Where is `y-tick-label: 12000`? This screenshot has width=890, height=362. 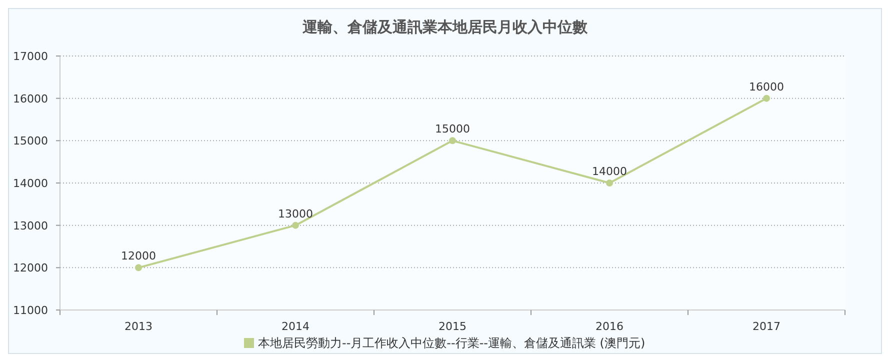 y-tick-label: 12000 is located at coordinates (30, 268).